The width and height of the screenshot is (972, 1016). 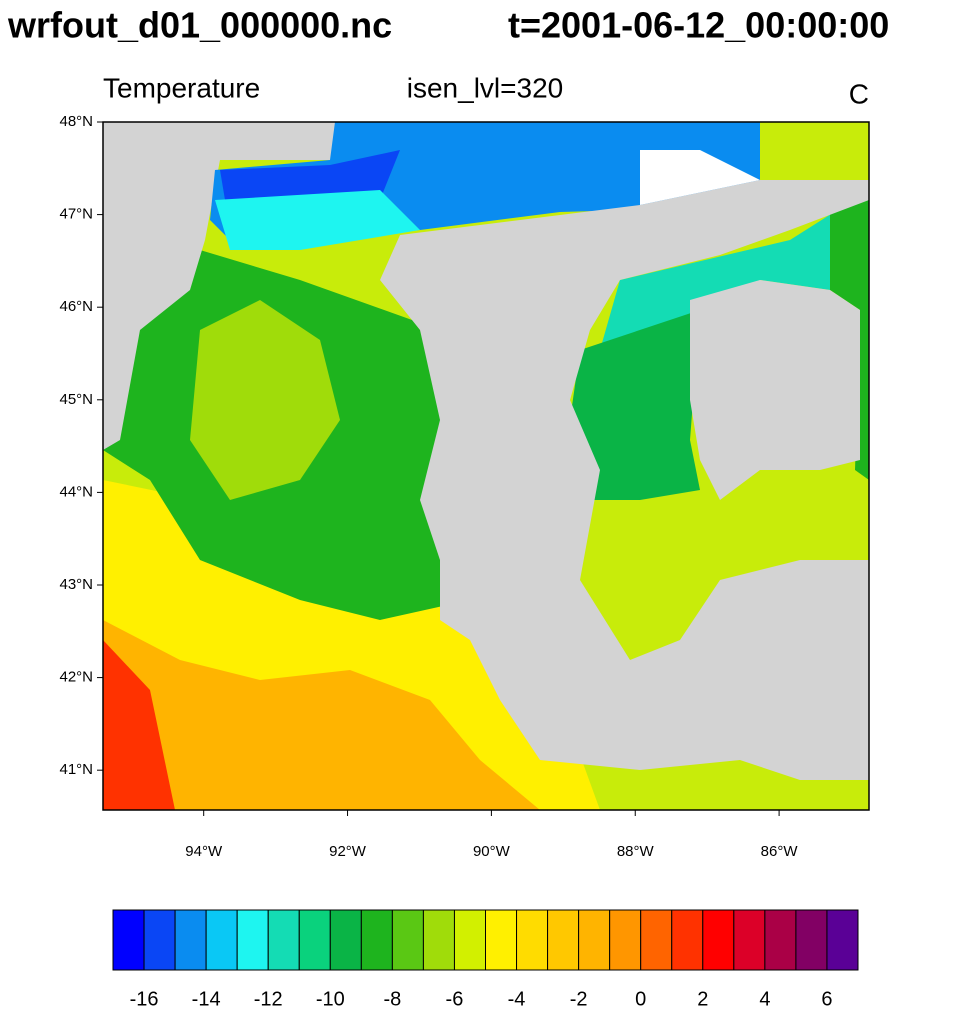 What do you see at coordinates (859, 93) in the screenshot?
I see `units: C` at bounding box center [859, 93].